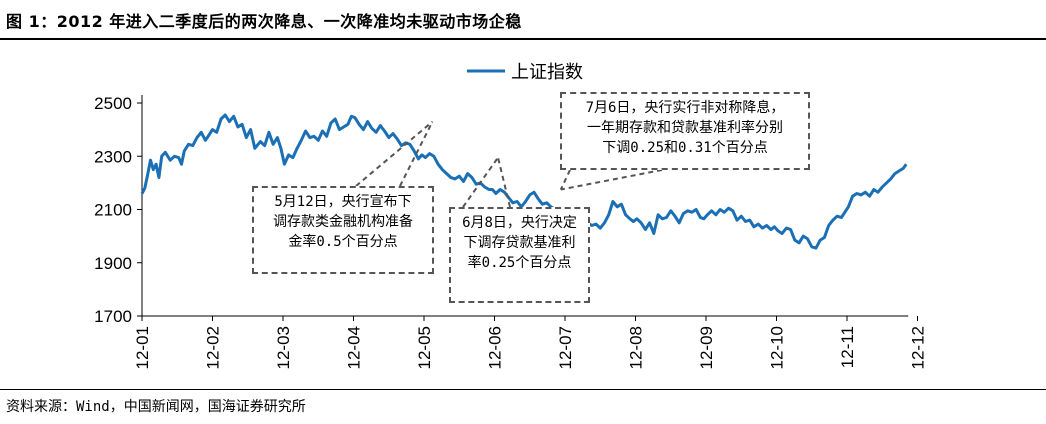 Image resolution: width=1046 pixels, height=424 pixels. Describe the element at coordinates (547, 72) in the screenshot. I see `legend-label: 上证指数` at that location.